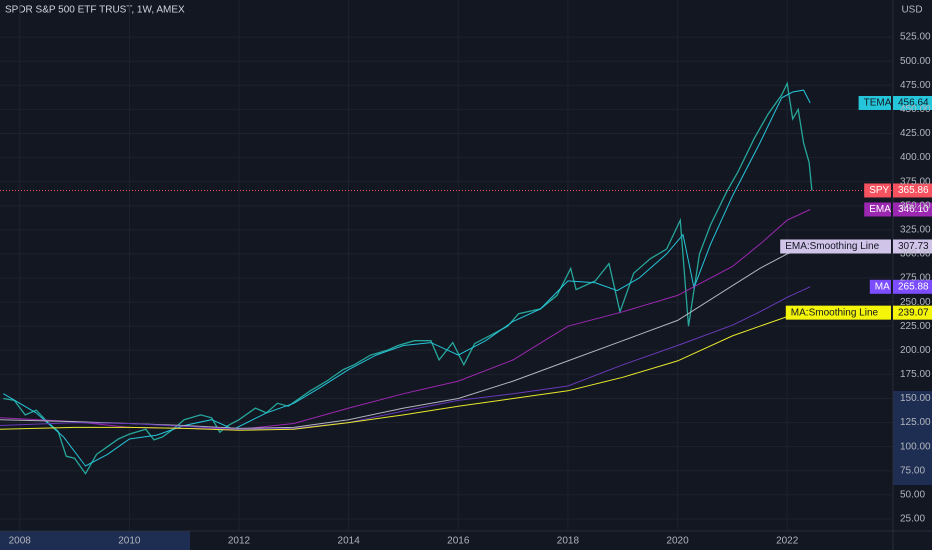  I want to click on price-label: 307.73, so click(913, 246).